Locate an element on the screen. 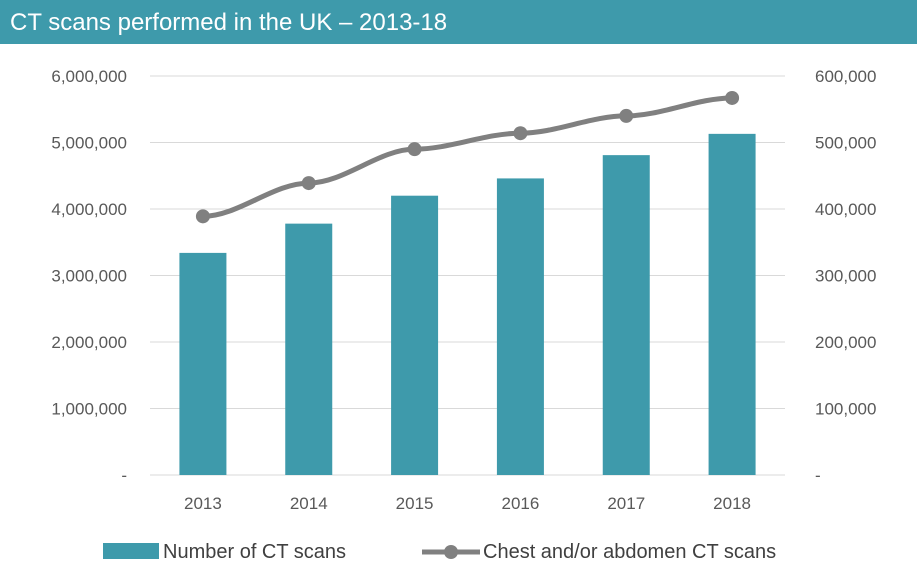 This screenshot has height=568, width=917. y-left-tick-label: 6,000,000 is located at coordinates (89, 76).